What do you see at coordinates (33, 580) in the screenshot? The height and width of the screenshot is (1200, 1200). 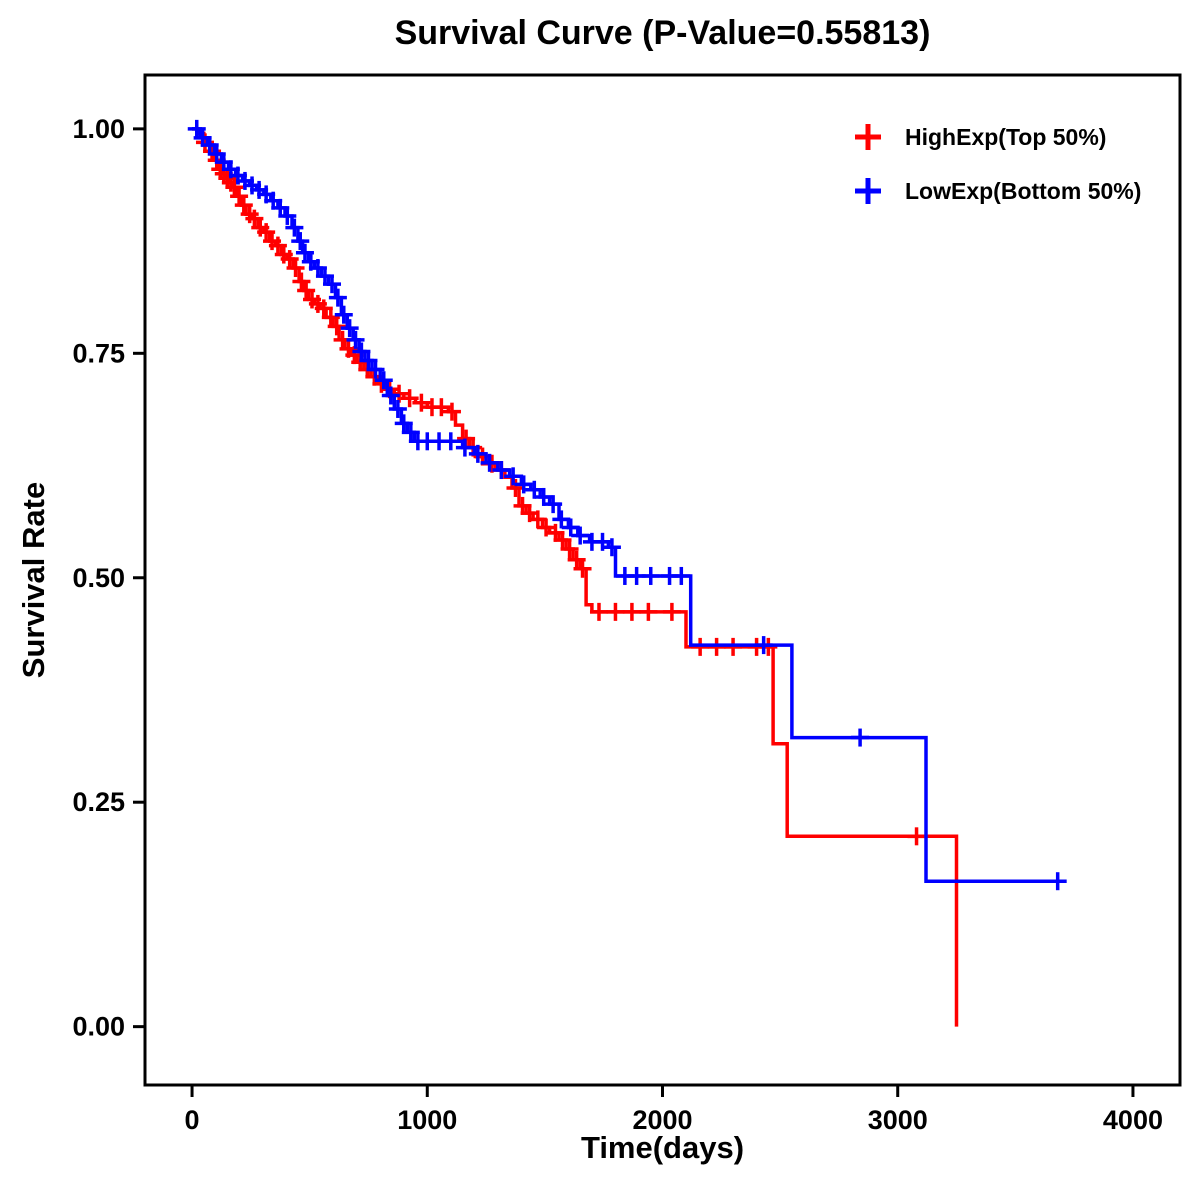 I see `y-axis-label: Survival Rate` at bounding box center [33, 580].